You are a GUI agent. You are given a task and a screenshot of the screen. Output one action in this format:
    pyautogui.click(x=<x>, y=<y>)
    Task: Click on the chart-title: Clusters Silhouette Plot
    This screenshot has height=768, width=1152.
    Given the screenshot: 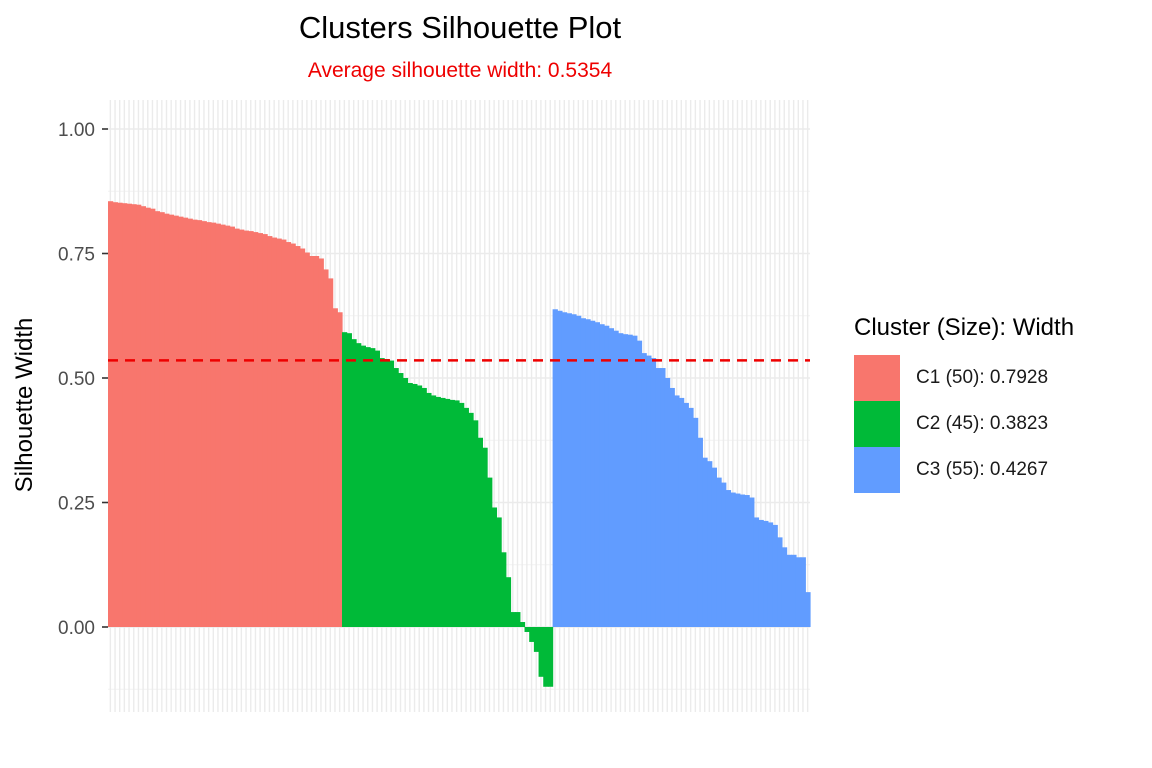 What is the action you would take?
    pyautogui.click(x=460, y=27)
    